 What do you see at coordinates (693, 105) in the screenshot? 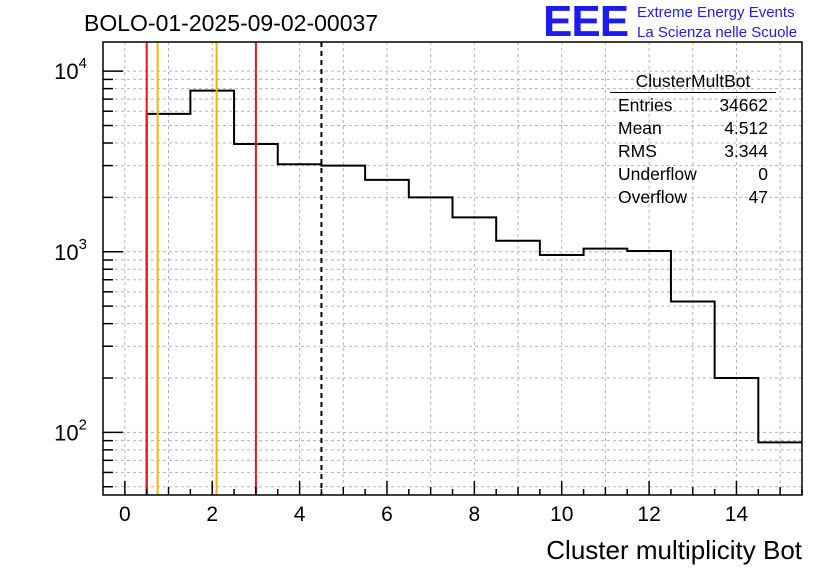
I see `stats-row-entries: Entries 34662` at bounding box center [693, 105].